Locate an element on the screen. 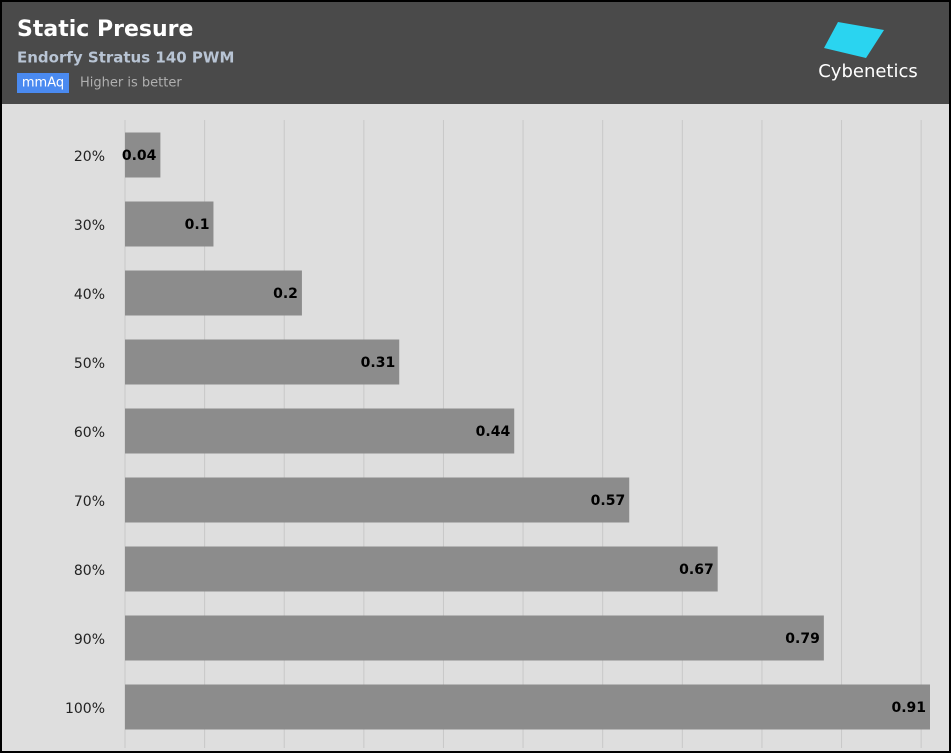  value-label: 0.57 is located at coordinates (608, 501).